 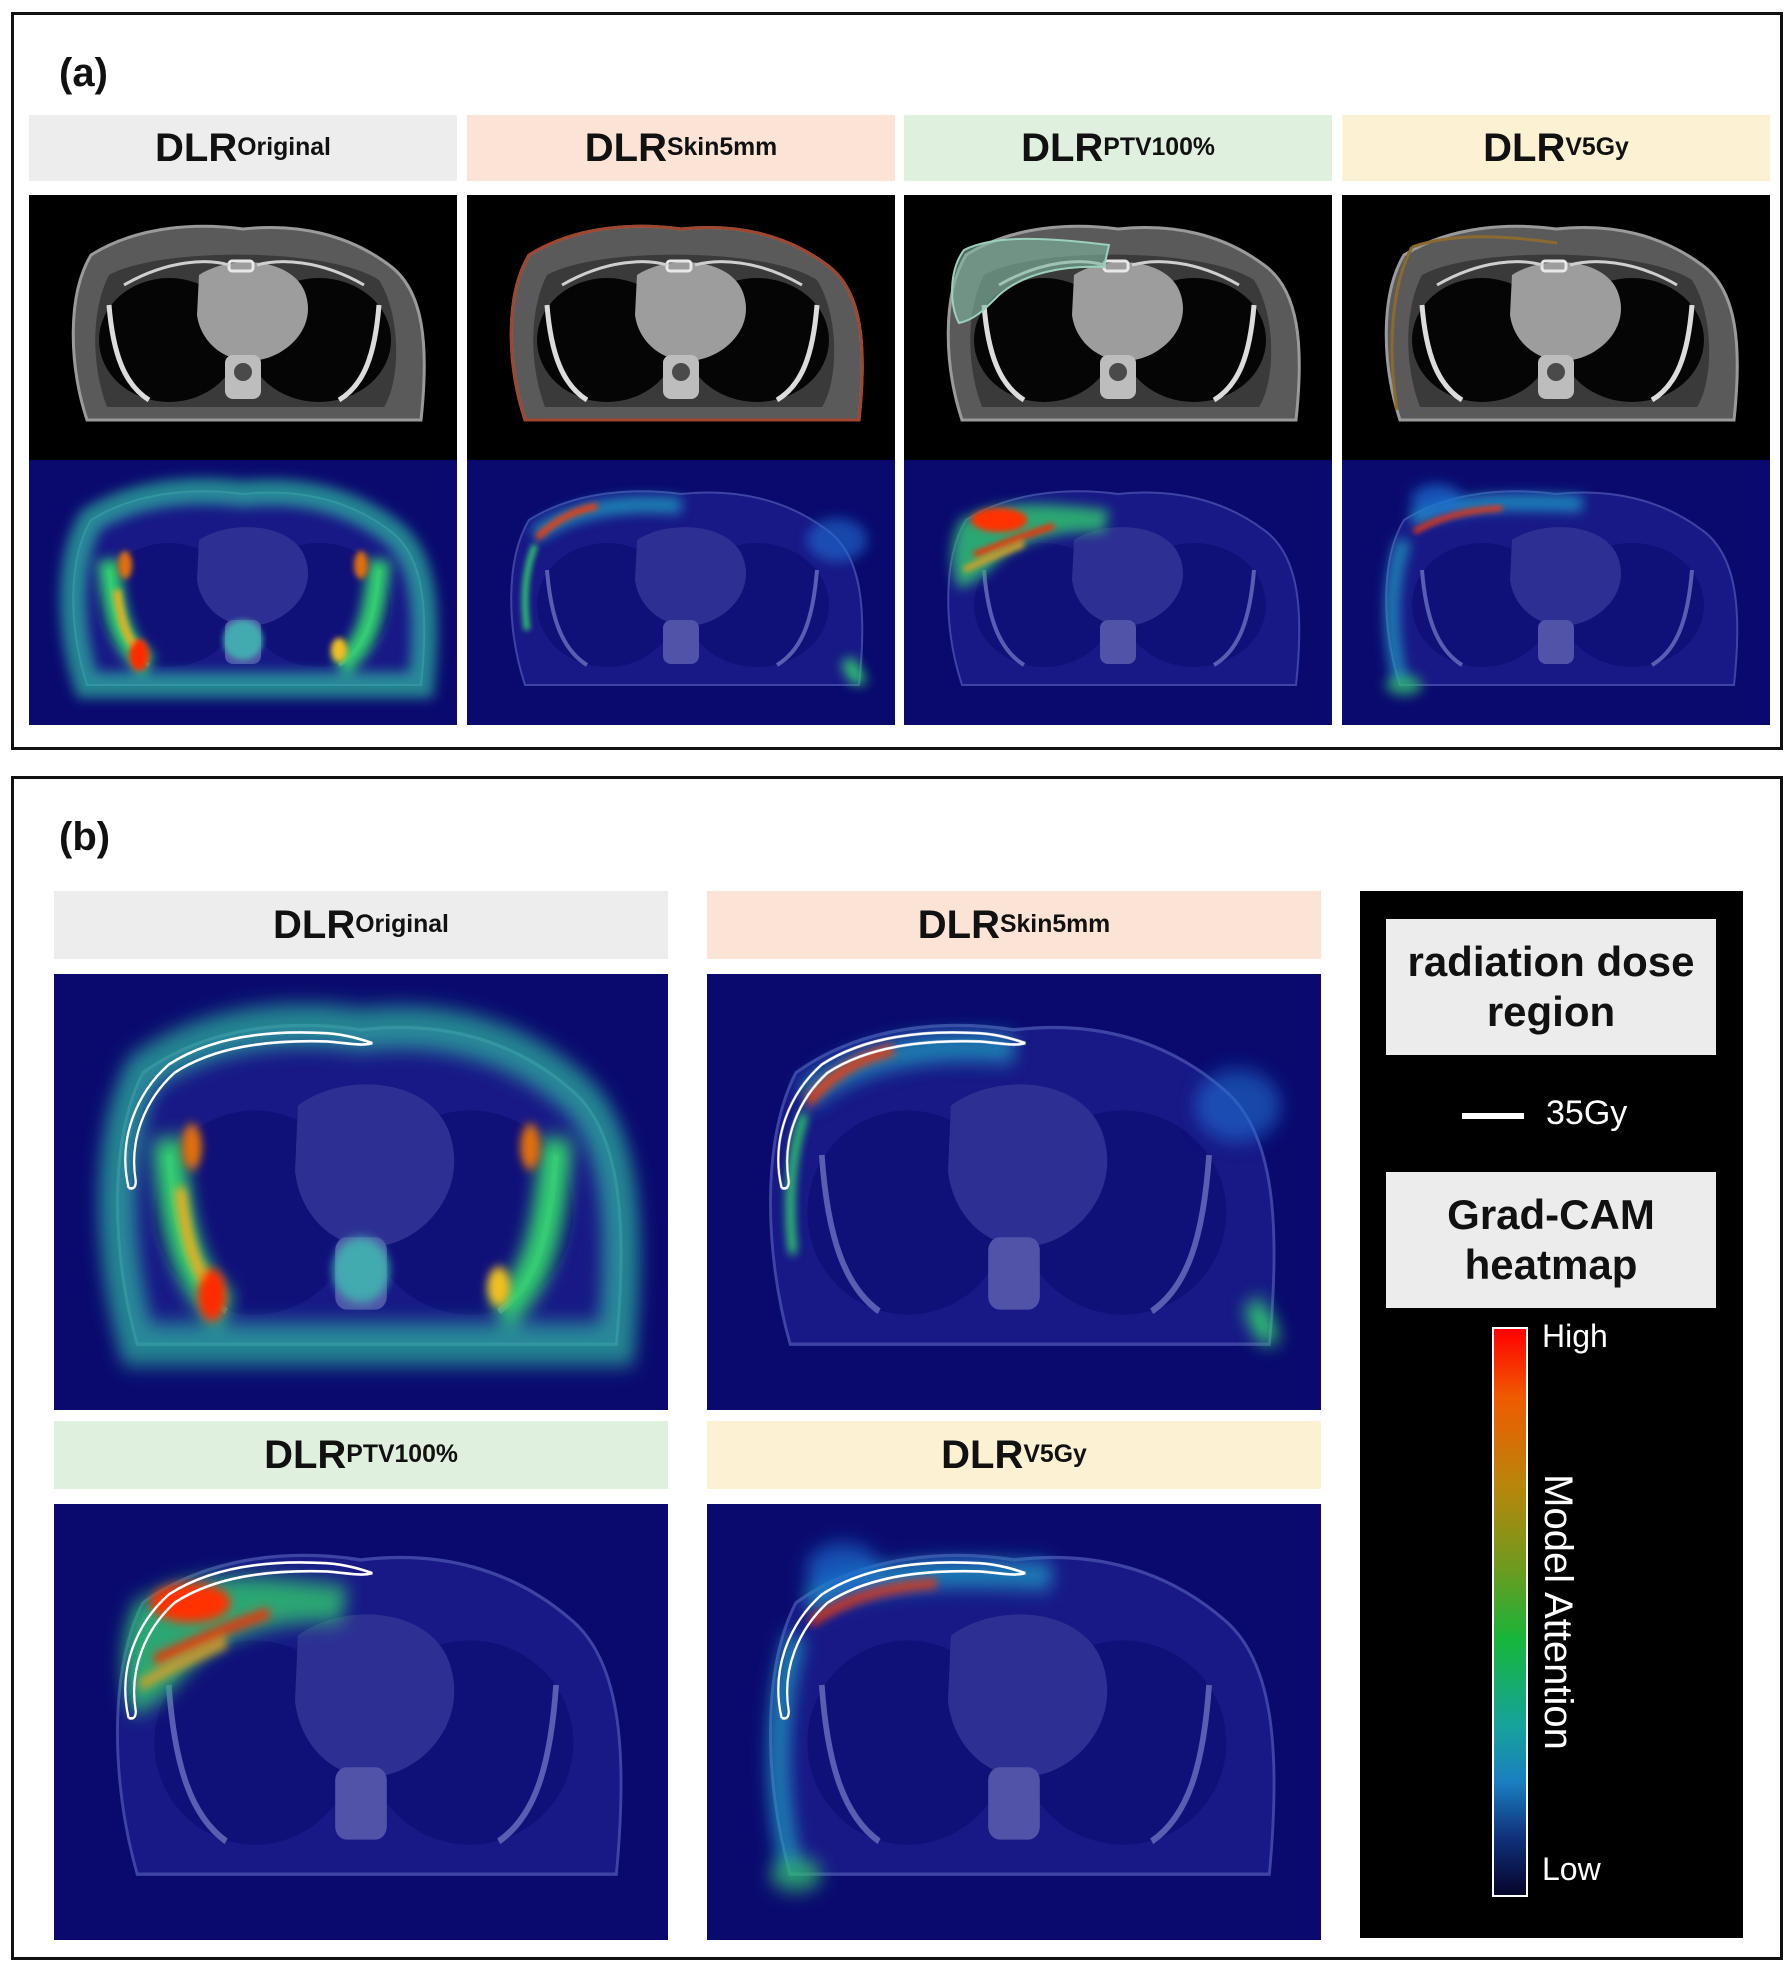 I want to click on header-b-ptv100-name: DLR, so click(x=305, y=1454).